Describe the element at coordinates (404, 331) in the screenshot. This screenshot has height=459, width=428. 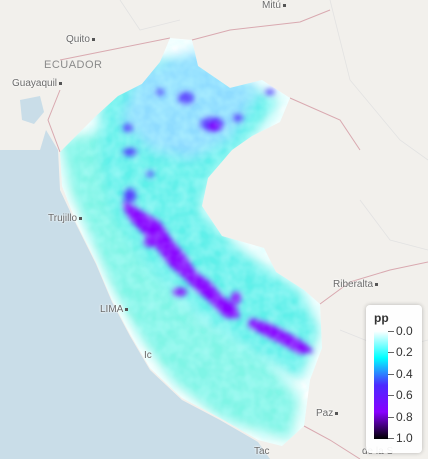
I see `legend-tick-label: 0.0` at that location.